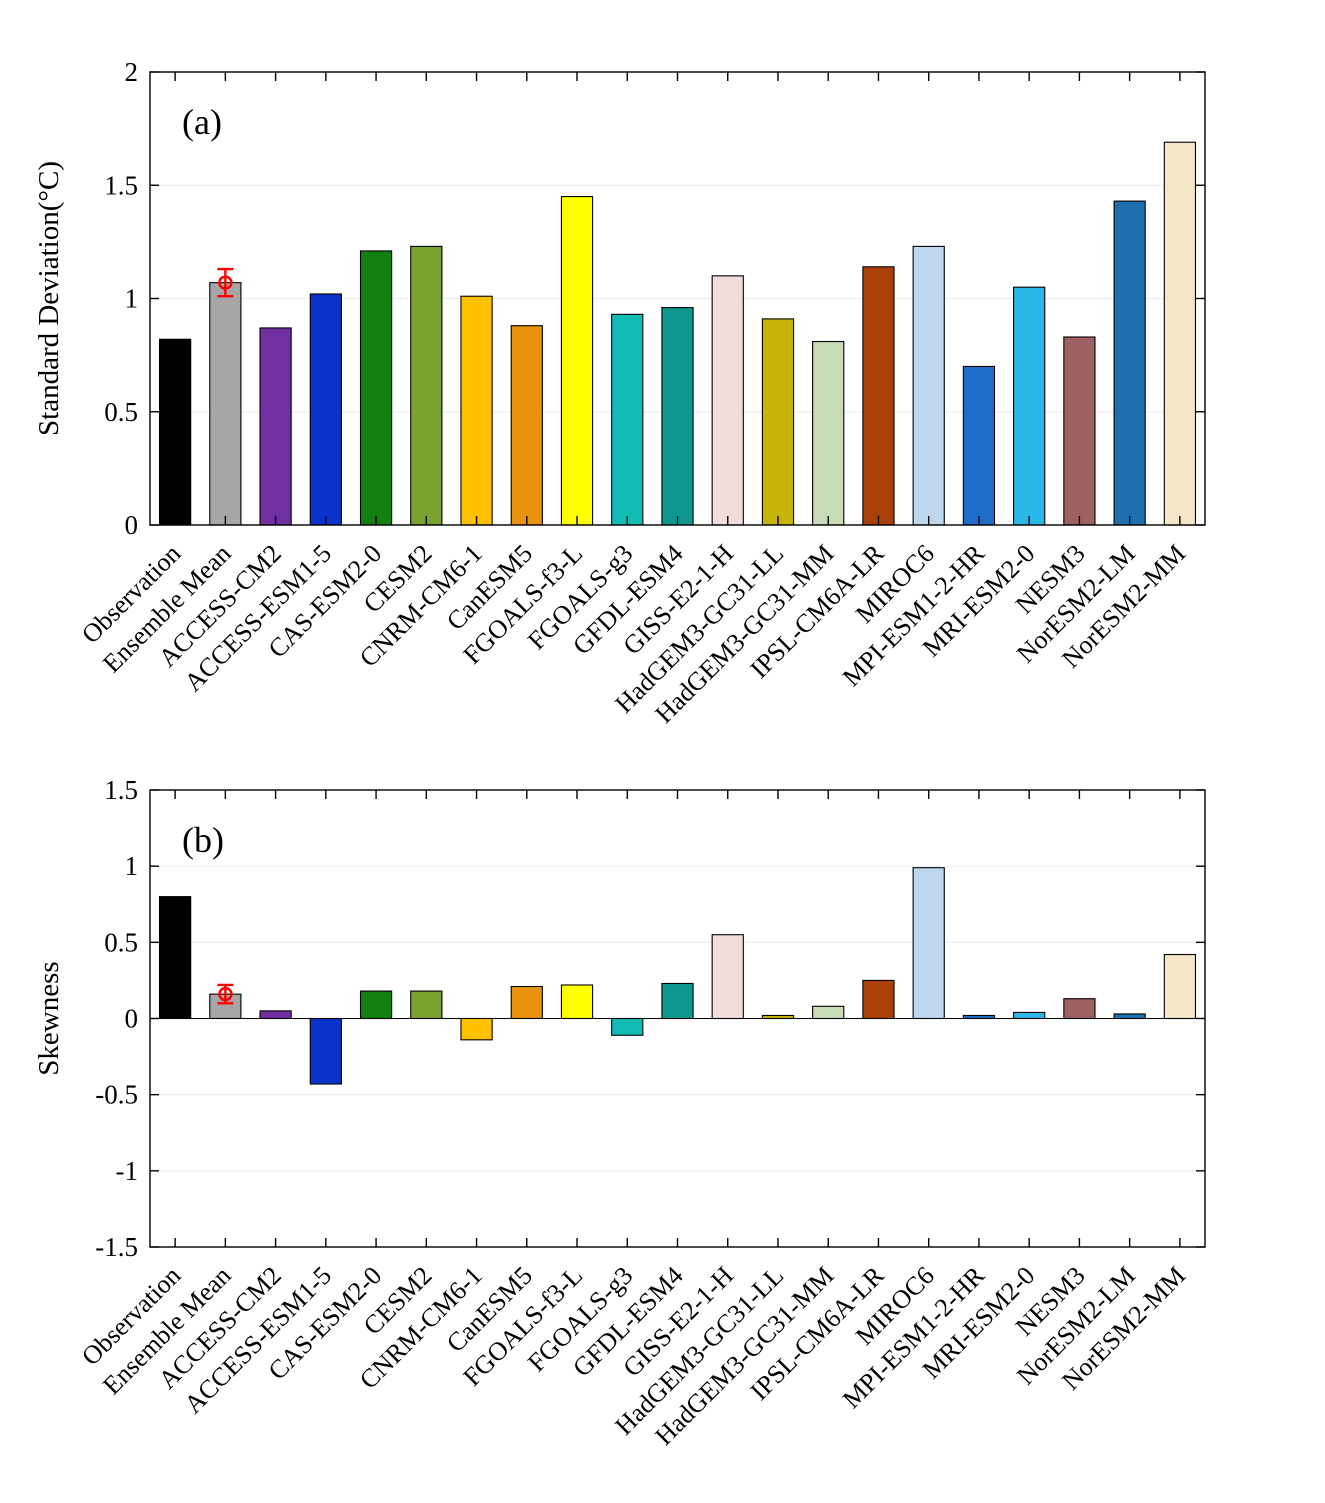 The height and width of the screenshot is (1503, 1325). What do you see at coordinates (202, 122) in the screenshot?
I see `panel-label: (a)` at bounding box center [202, 122].